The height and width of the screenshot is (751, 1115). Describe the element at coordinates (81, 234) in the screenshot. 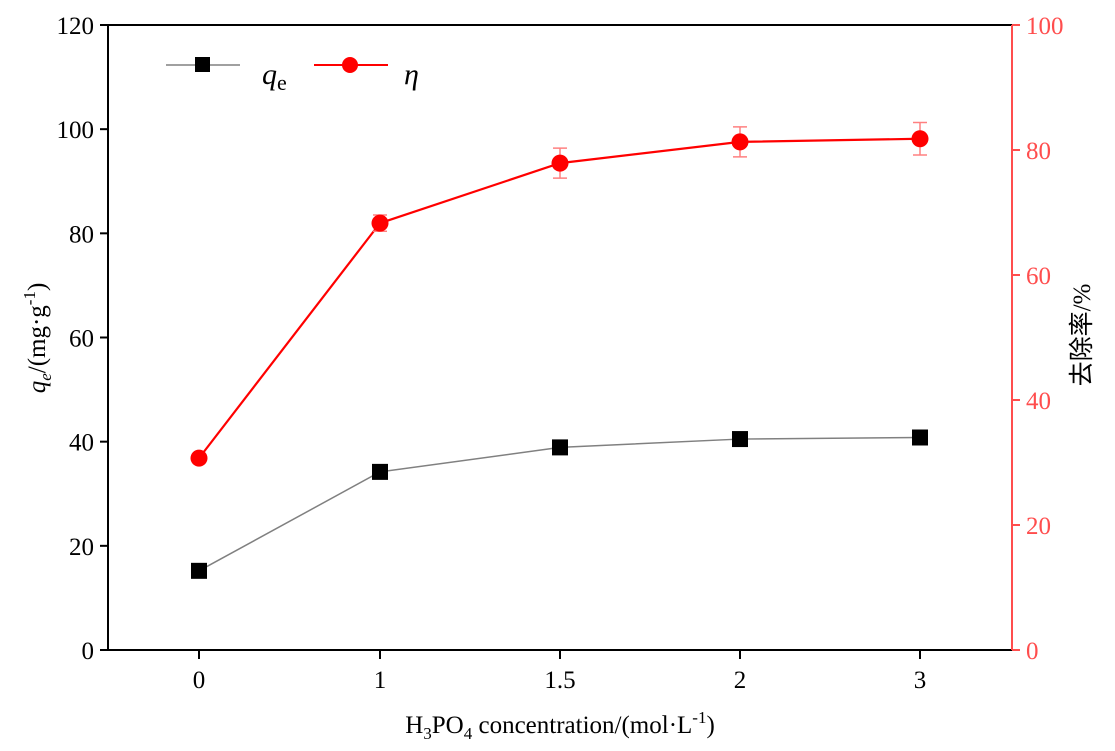

I see `left-tick-label: 80` at that location.